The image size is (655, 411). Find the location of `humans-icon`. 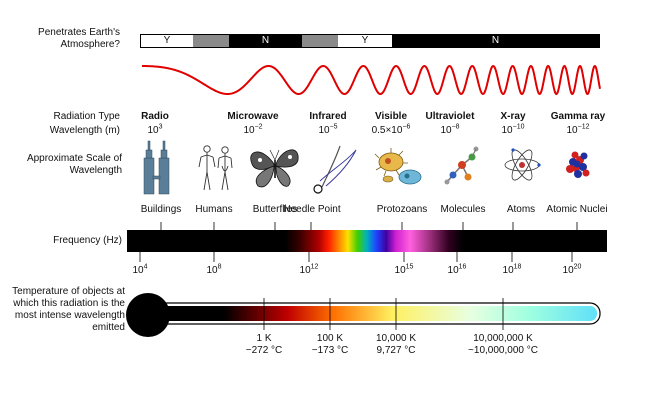

humans-icon is located at coordinates (215, 168).